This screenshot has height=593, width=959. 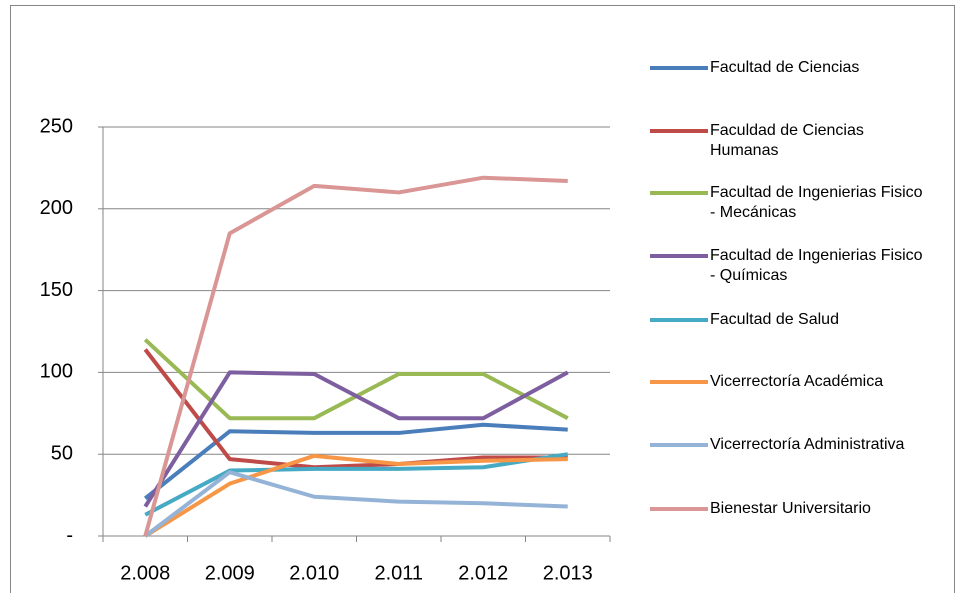 I want to click on x-tick-label: 2.009, so click(x=230, y=573).